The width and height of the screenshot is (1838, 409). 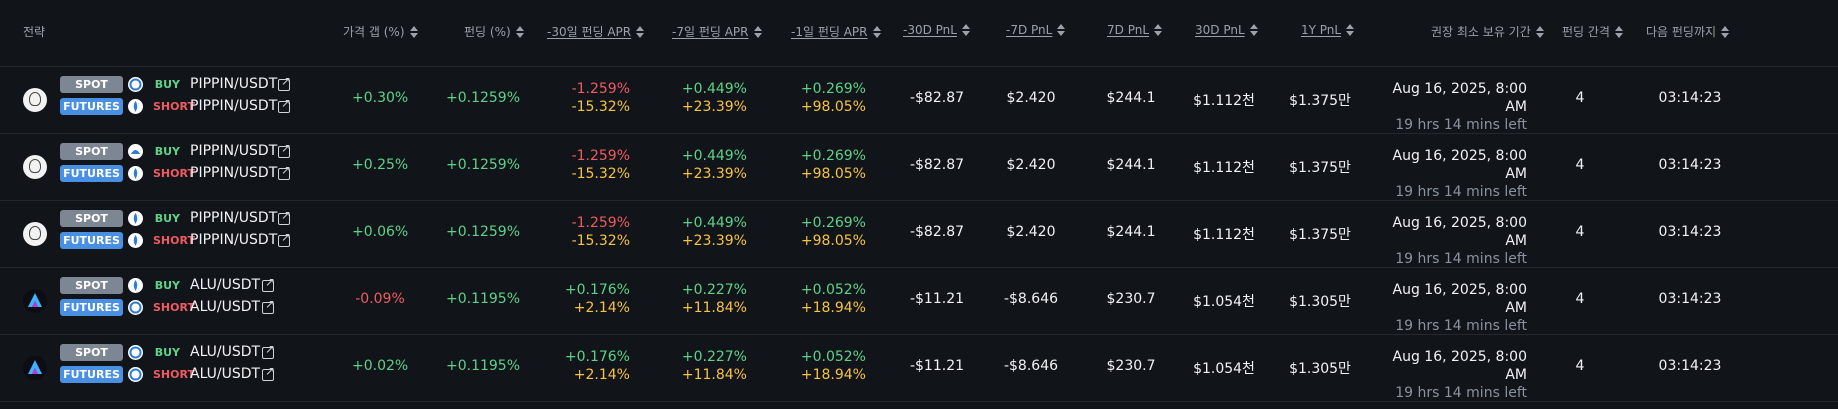 What do you see at coordinates (1688, 31) in the screenshot?
I see `header-next: 다음 펀딩까지` at bounding box center [1688, 31].